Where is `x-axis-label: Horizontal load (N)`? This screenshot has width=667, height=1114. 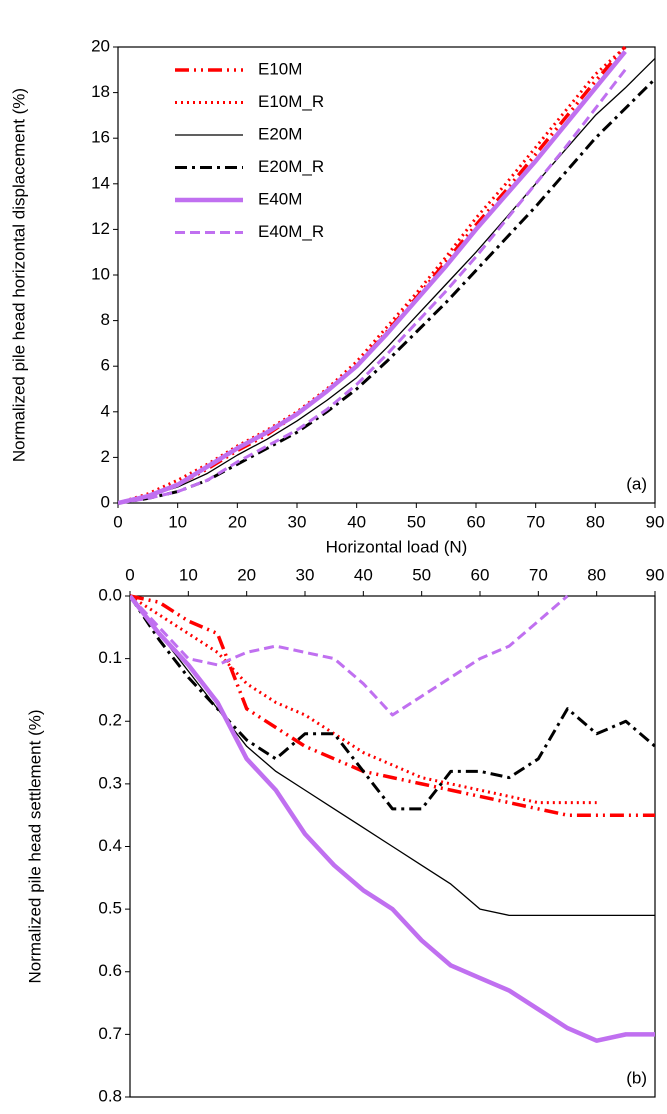
x-axis-label: Horizontal load (N) is located at coordinates (397, 546).